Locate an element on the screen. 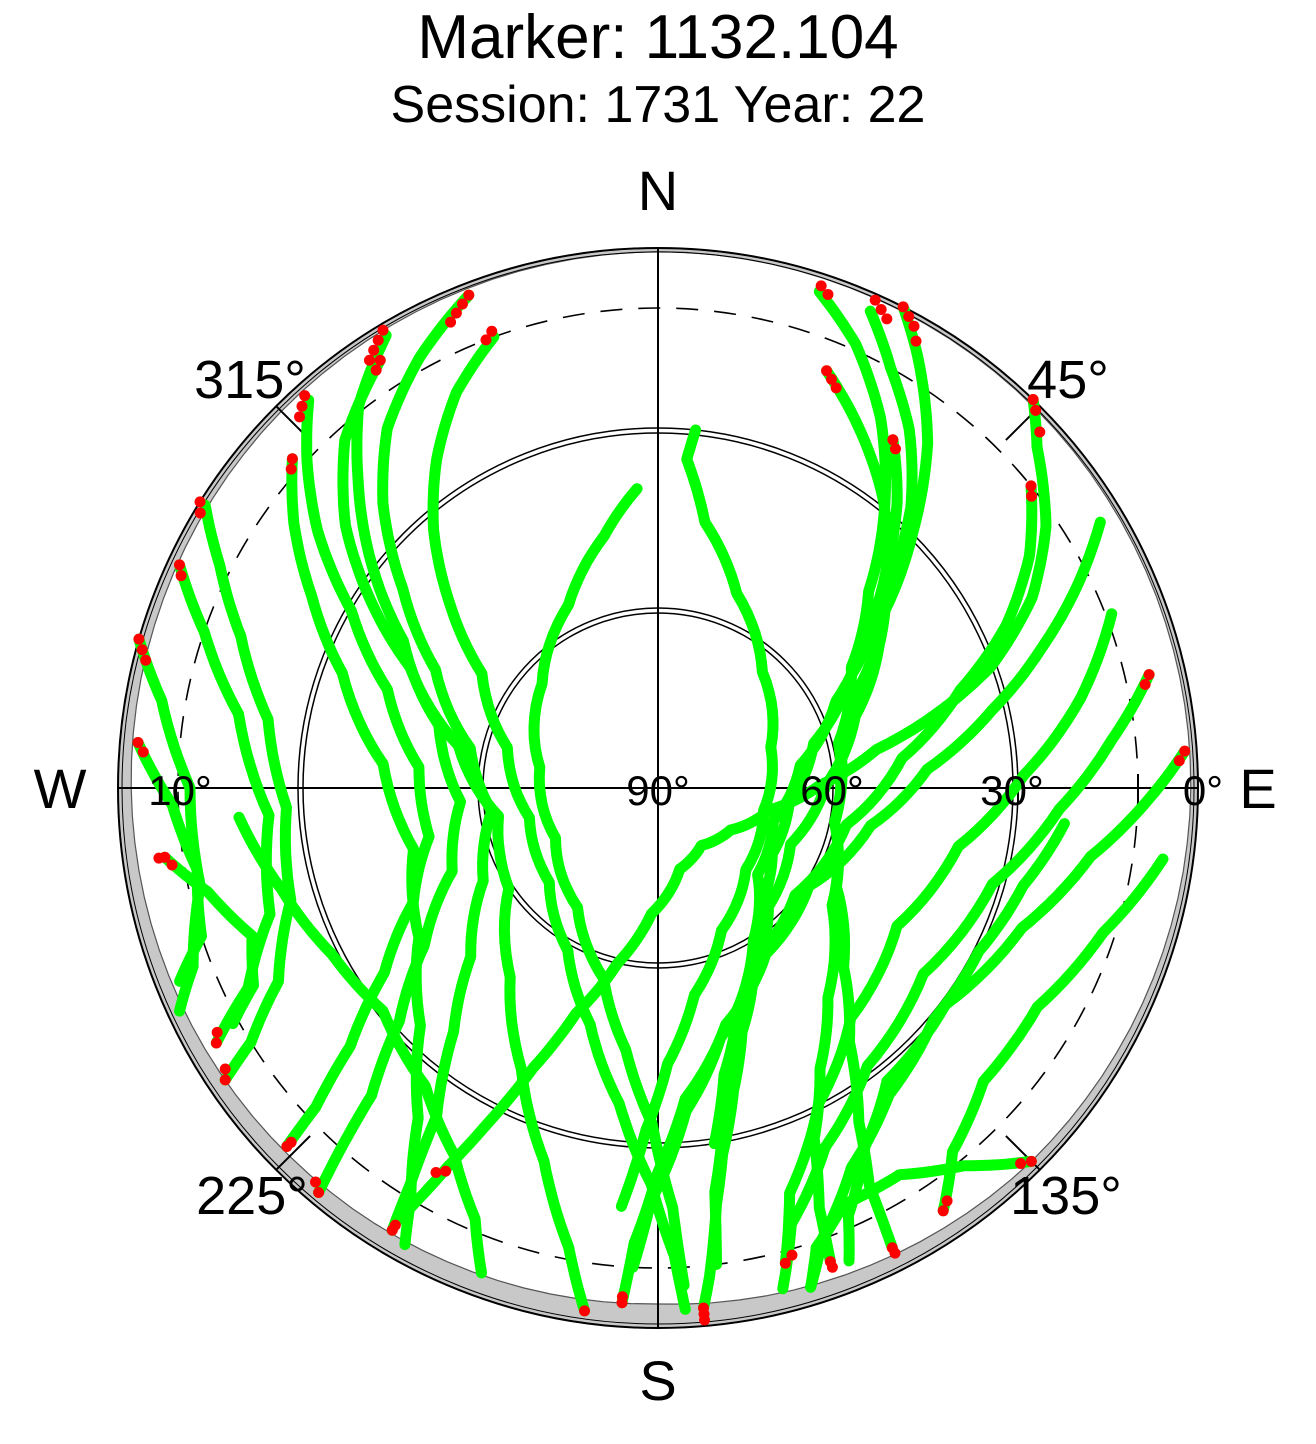  elevation-label-30: 30° is located at coordinates (1012, 790).